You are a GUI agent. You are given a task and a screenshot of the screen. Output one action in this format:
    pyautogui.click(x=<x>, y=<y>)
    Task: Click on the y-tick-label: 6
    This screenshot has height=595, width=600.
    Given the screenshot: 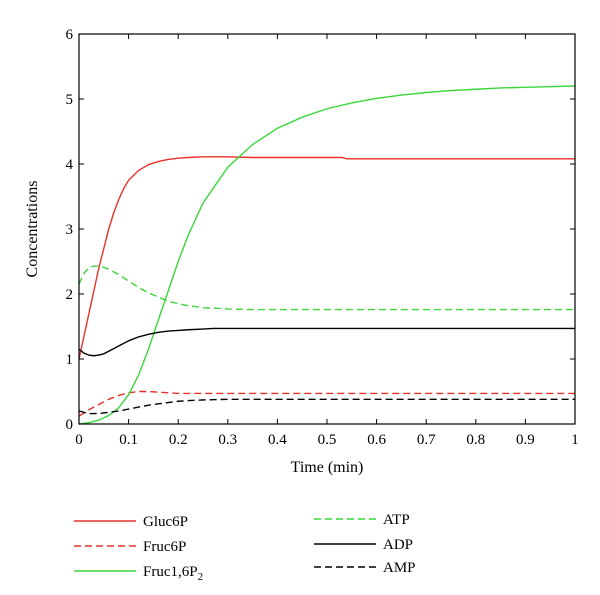 What is the action you would take?
    pyautogui.click(x=70, y=35)
    